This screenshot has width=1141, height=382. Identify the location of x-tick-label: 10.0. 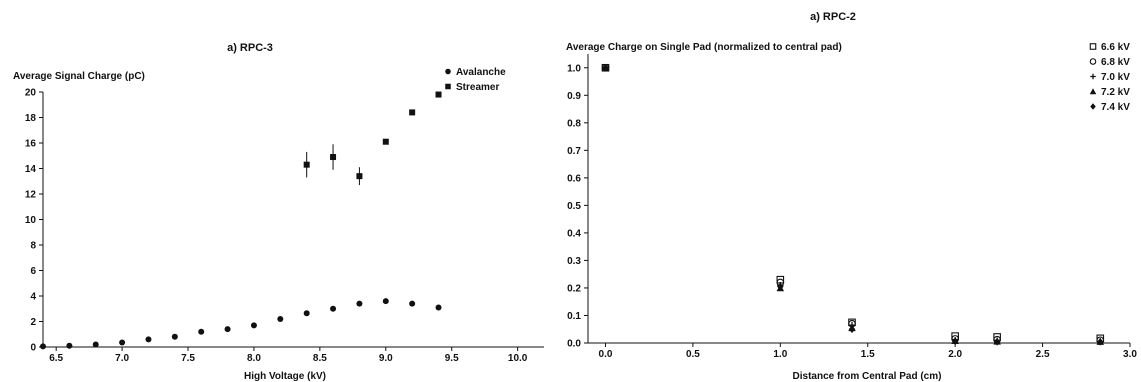
(518, 358).